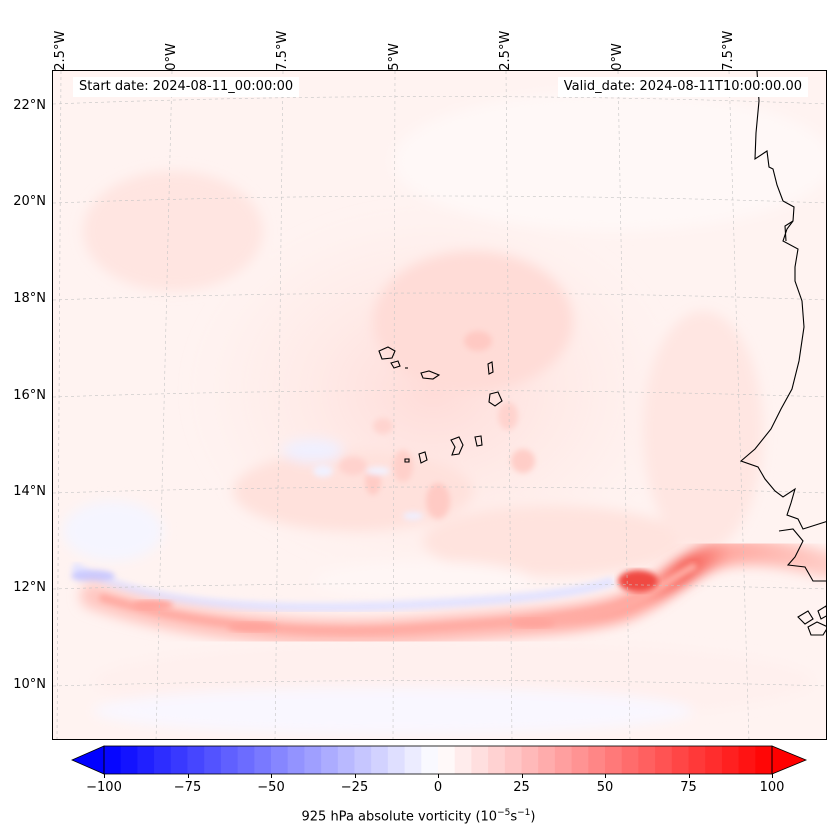 The width and height of the screenshot is (837, 839). What do you see at coordinates (514, 817) in the screenshot?
I see `colorbar-label-mid: s` at bounding box center [514, 817].